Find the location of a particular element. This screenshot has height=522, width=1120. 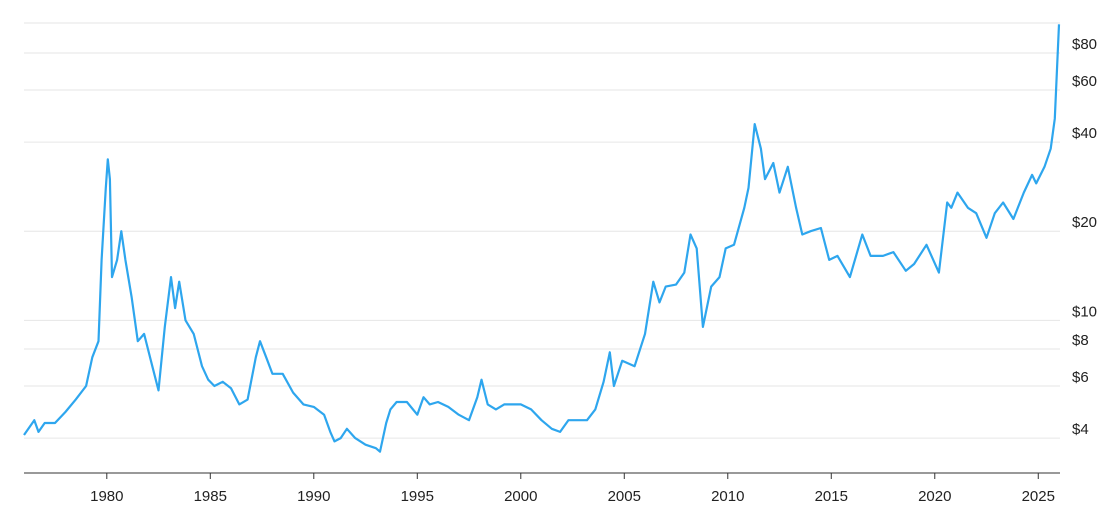

x-tick-label: 2005 is located at coordinates (624, 496).